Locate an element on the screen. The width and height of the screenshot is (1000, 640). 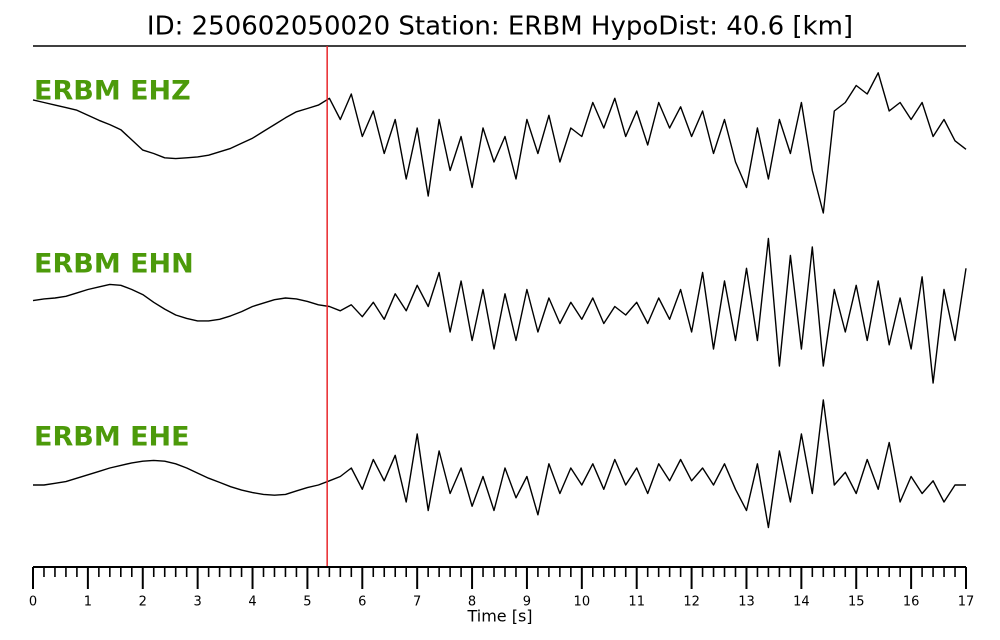
trace-label: ERBM EHN is located at coordinates (114, 264).